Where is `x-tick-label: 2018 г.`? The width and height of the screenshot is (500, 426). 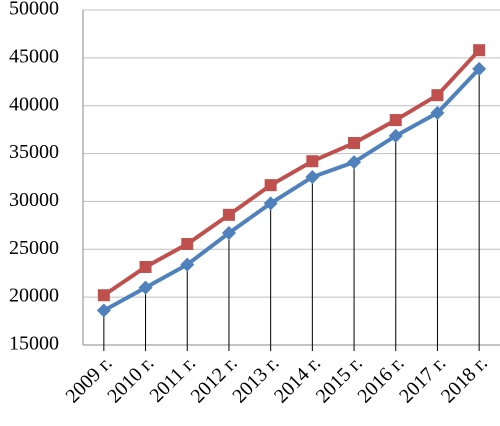
x-tick-label: 2018 г. is located at coordinates (464, 379).